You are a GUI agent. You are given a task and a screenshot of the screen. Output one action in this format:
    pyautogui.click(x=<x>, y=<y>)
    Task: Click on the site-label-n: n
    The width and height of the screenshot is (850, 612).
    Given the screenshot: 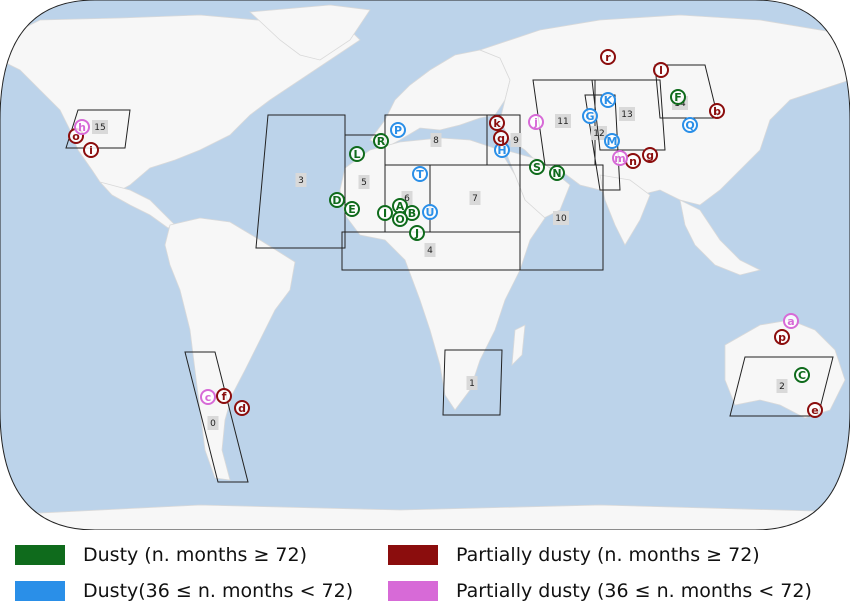 What is the action you would take?
    pyautogui.click(x=633, y=161)
    